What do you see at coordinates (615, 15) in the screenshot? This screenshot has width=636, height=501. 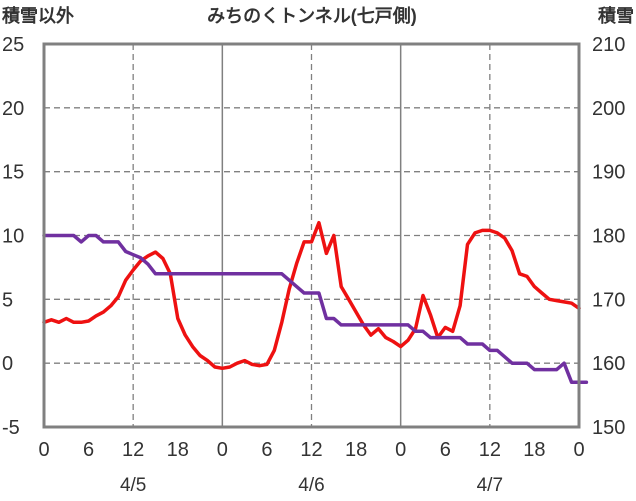 I see `right-axis-label: 積雪` at bounding box center [615, 15].